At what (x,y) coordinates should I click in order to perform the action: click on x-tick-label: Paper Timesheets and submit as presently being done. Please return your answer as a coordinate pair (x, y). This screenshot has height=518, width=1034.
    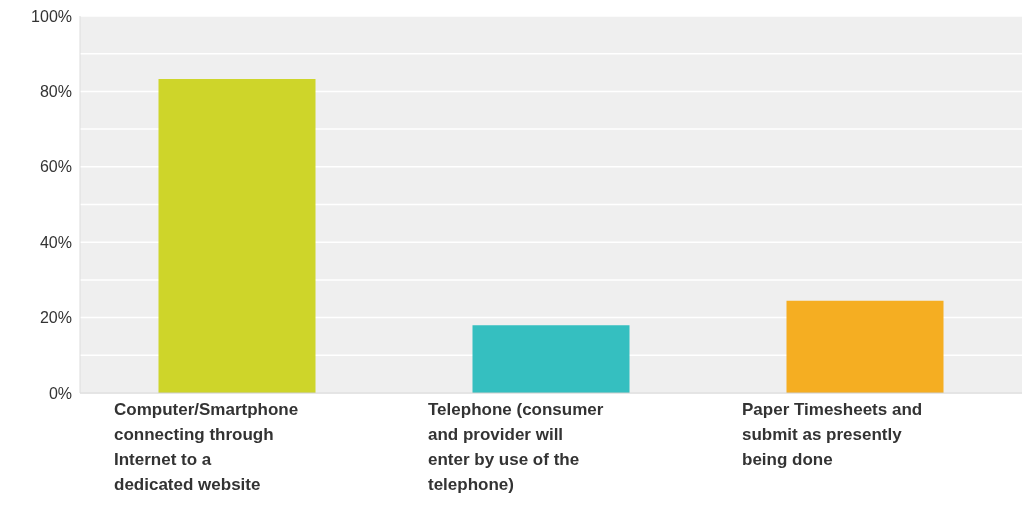
    Looking at the image, I should click on (832, 434).